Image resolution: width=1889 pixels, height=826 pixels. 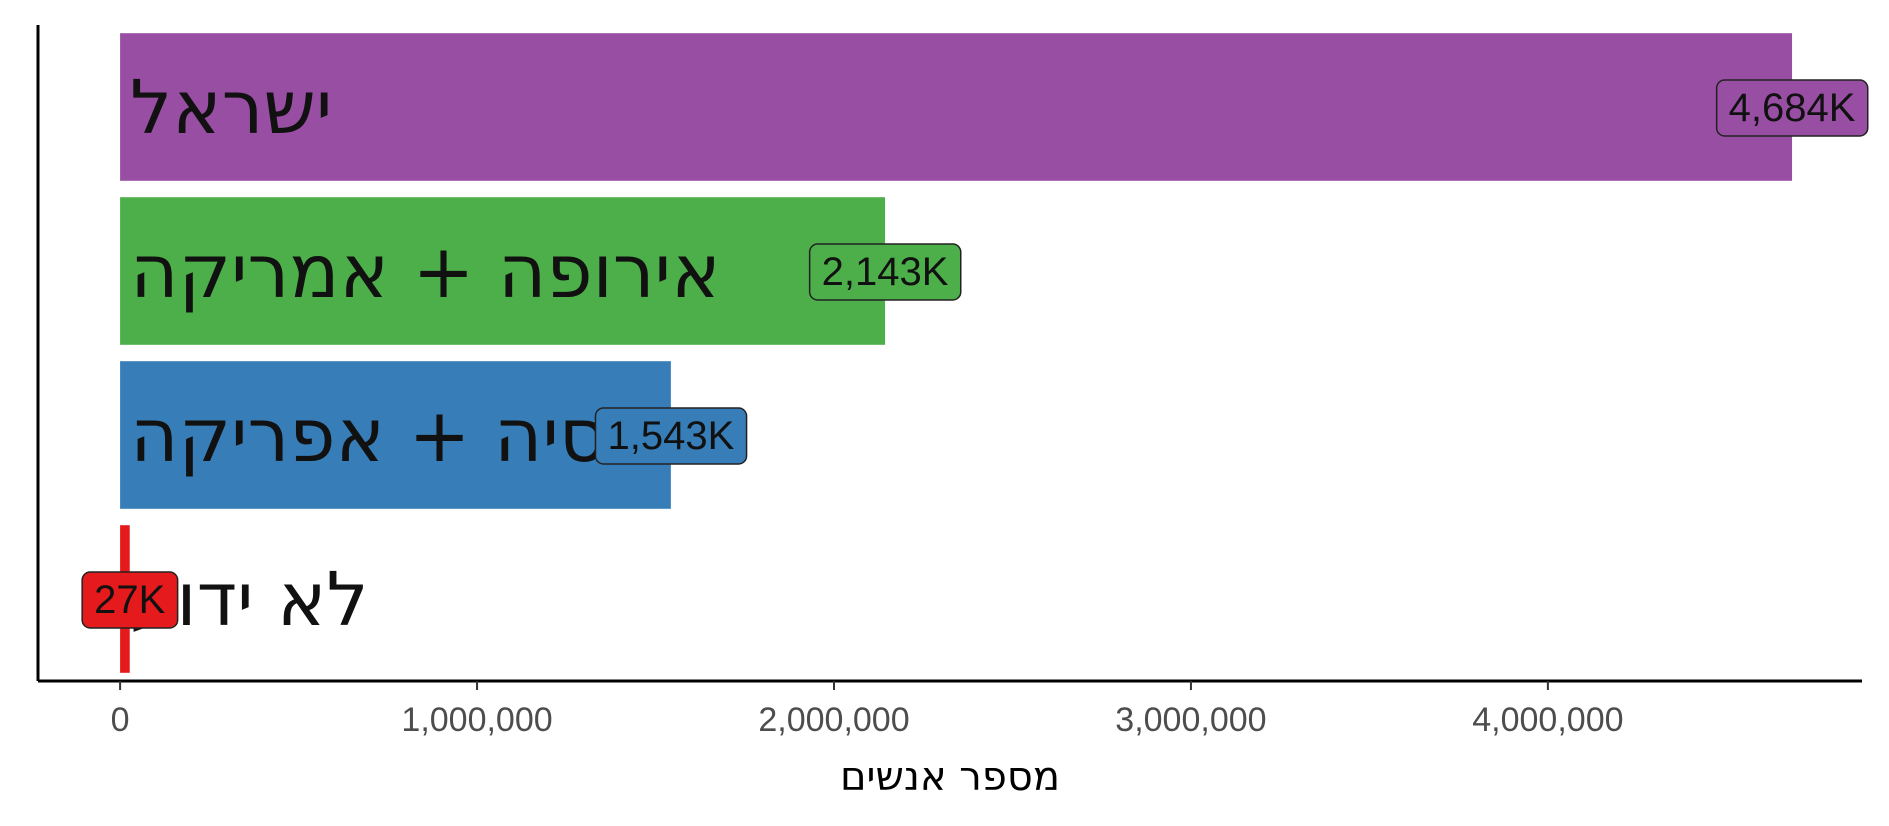 I want to click on data-label-3: 27K, so click(x=130, y=600).